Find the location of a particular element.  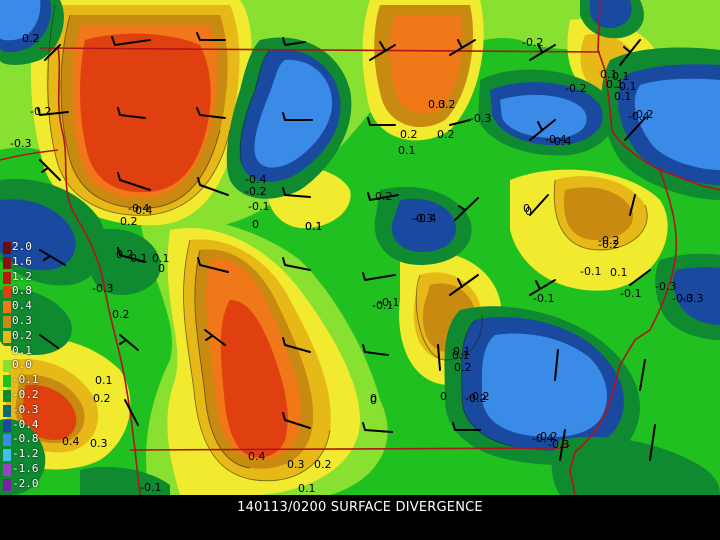

legend-label: -1.2 is located at coordinates (25, 454).